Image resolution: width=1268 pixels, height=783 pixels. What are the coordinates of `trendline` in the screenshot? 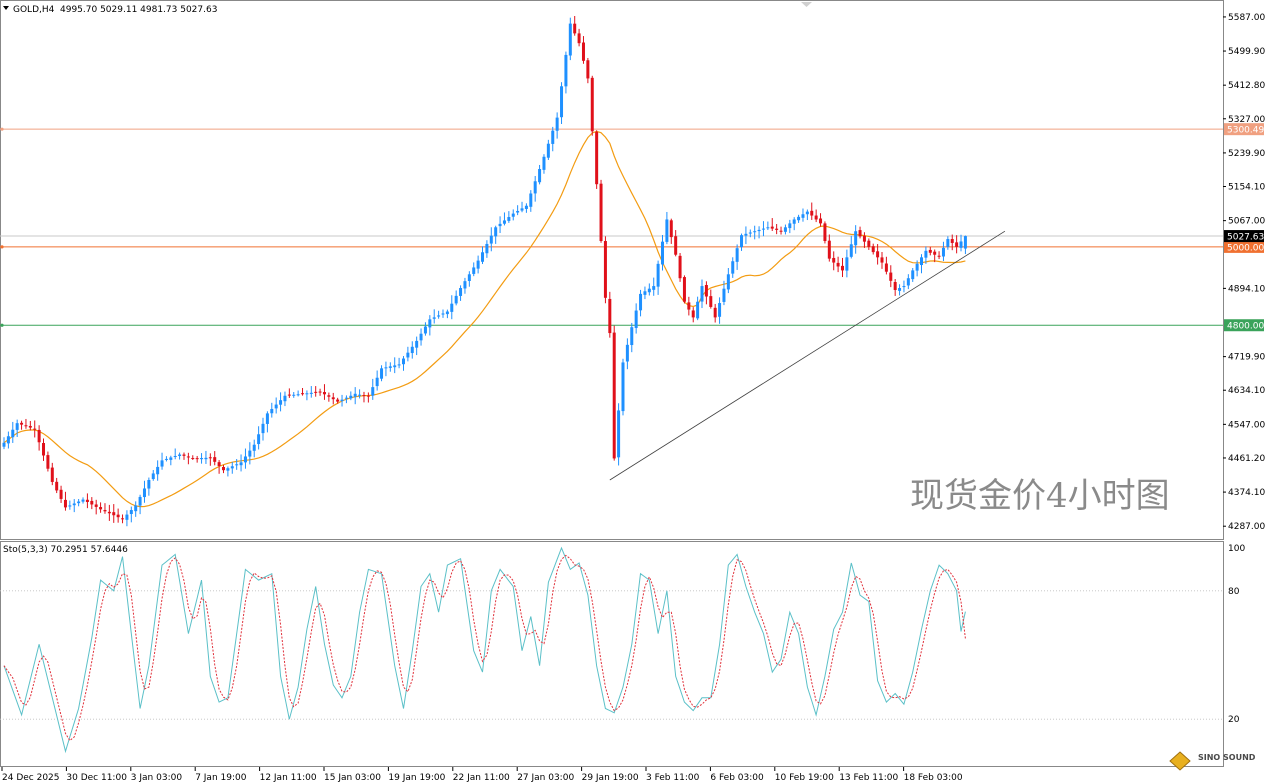 It's located at (807, 355).